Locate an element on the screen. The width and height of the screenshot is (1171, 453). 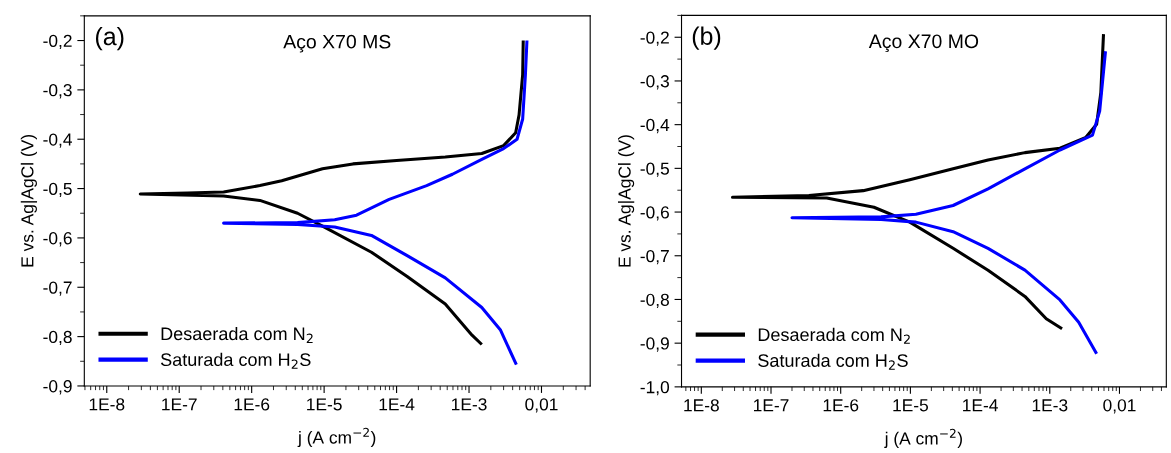
text: Aço X70 MO is located at coordinates (923, 43).